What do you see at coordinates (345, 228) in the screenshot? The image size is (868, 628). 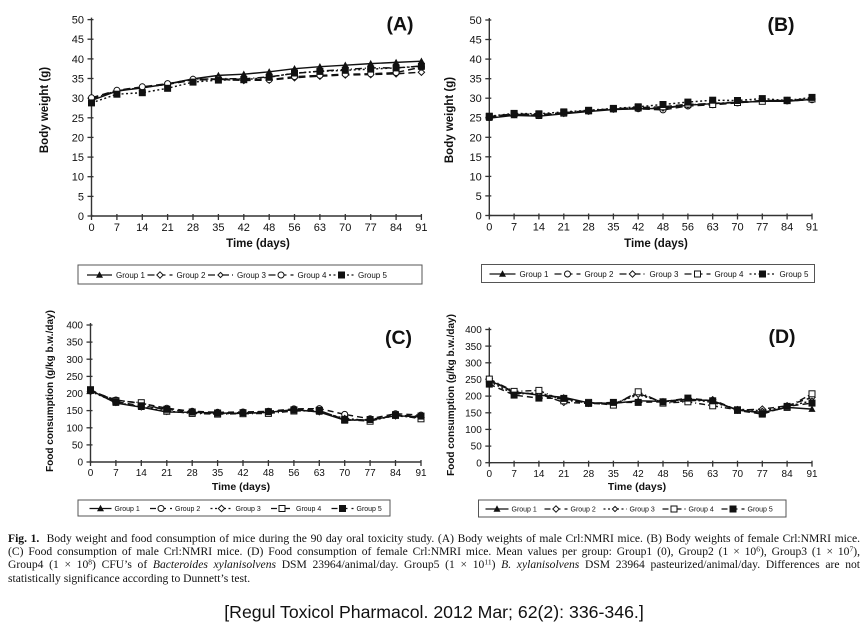 I see `svg-text: 70` at bounding box center [345, 228].